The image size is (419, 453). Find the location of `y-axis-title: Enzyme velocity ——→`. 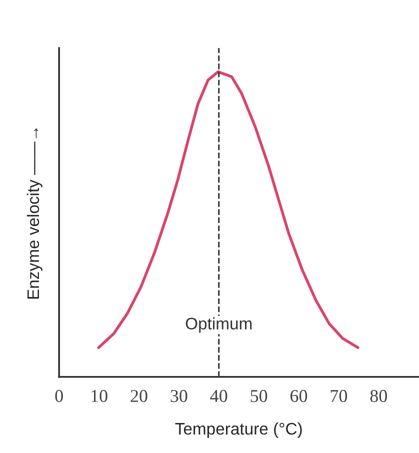

y-axis-title: Enzyme velocity ——→ is located at coordinates (34, 213).